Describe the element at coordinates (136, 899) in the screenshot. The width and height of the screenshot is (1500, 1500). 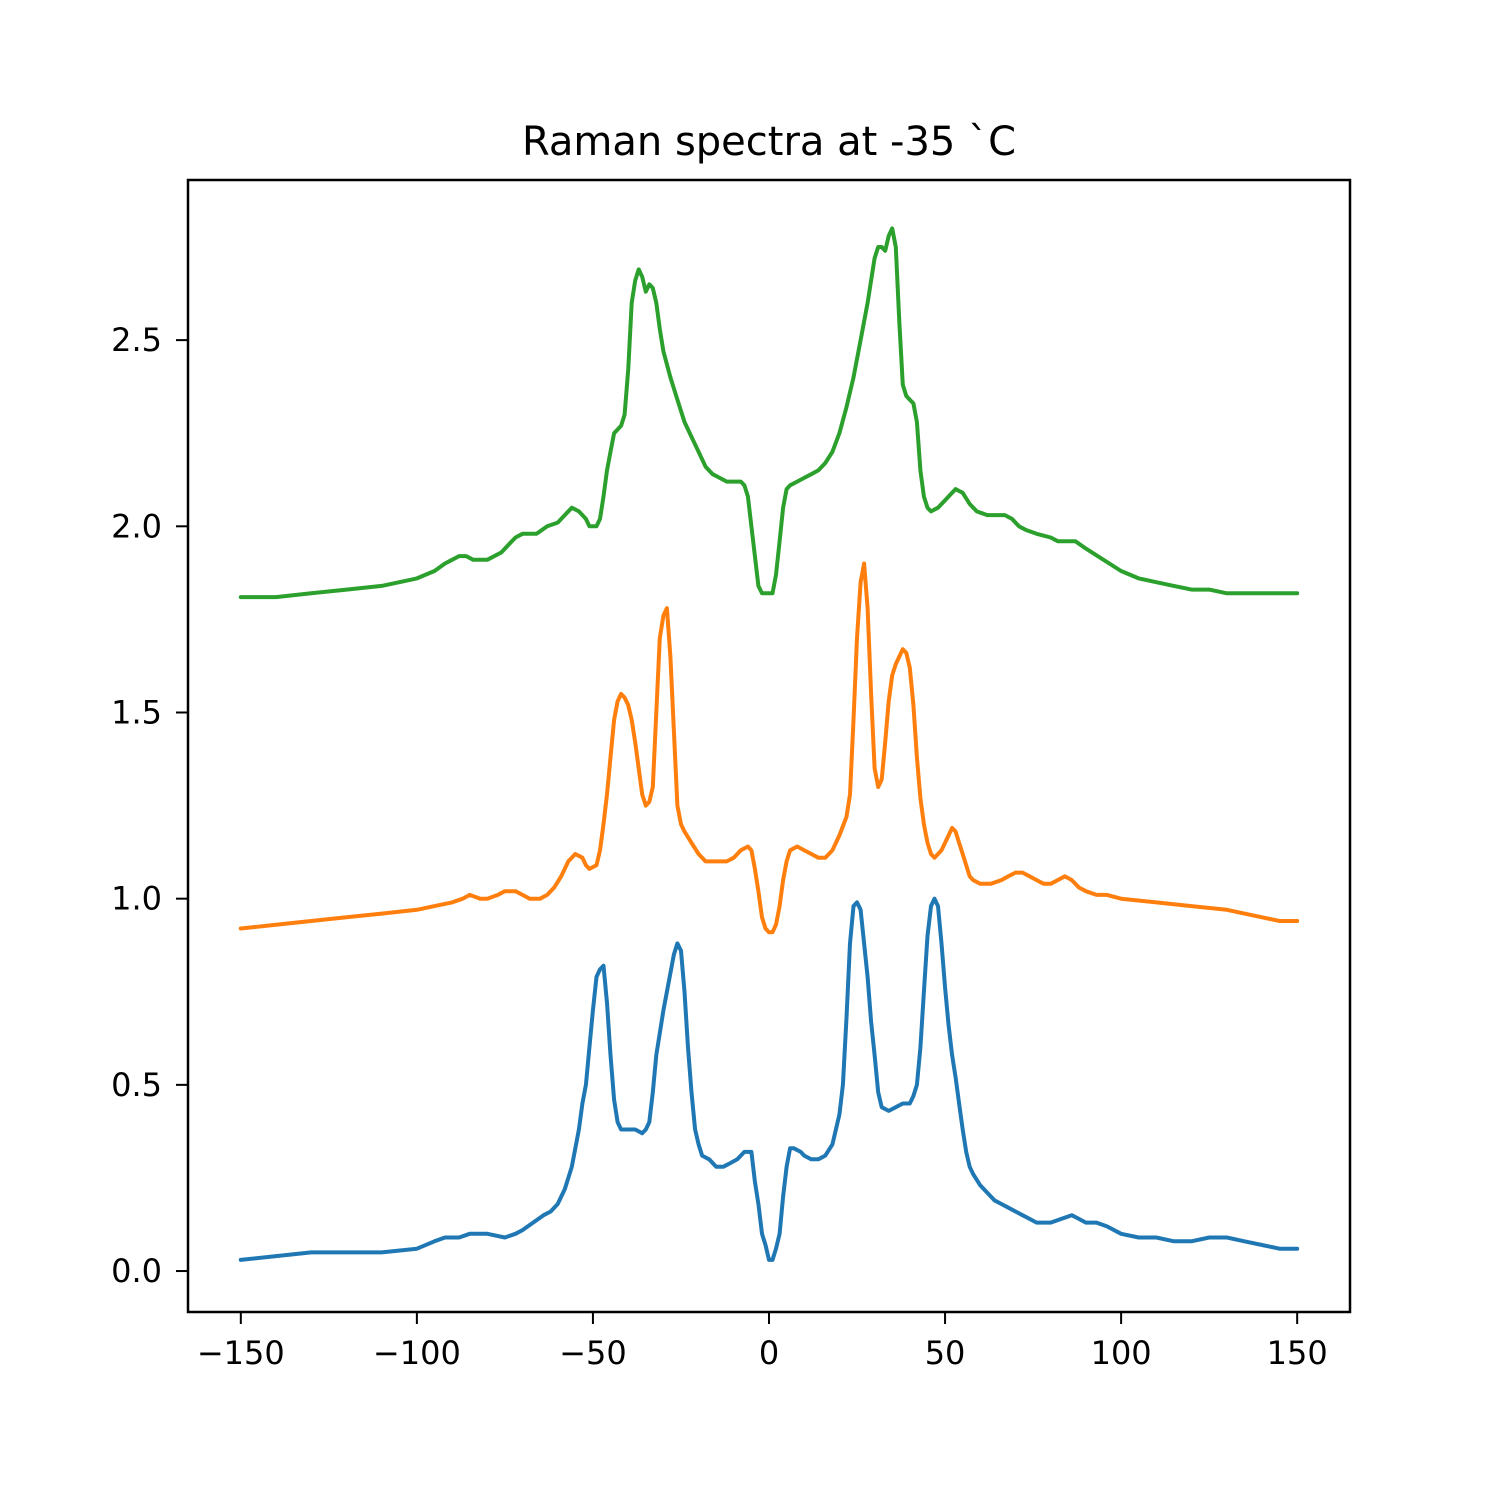
I see `y-tick-label: 1.0` at that location.